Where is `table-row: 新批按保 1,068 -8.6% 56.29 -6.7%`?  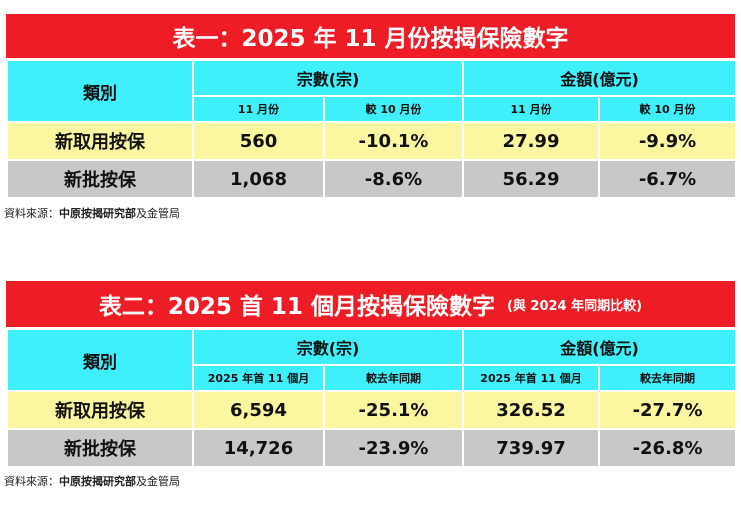 table-row: 新批按保 1,068 -8.6% 56.29 -6.7% is located at coordinates (372, 179).